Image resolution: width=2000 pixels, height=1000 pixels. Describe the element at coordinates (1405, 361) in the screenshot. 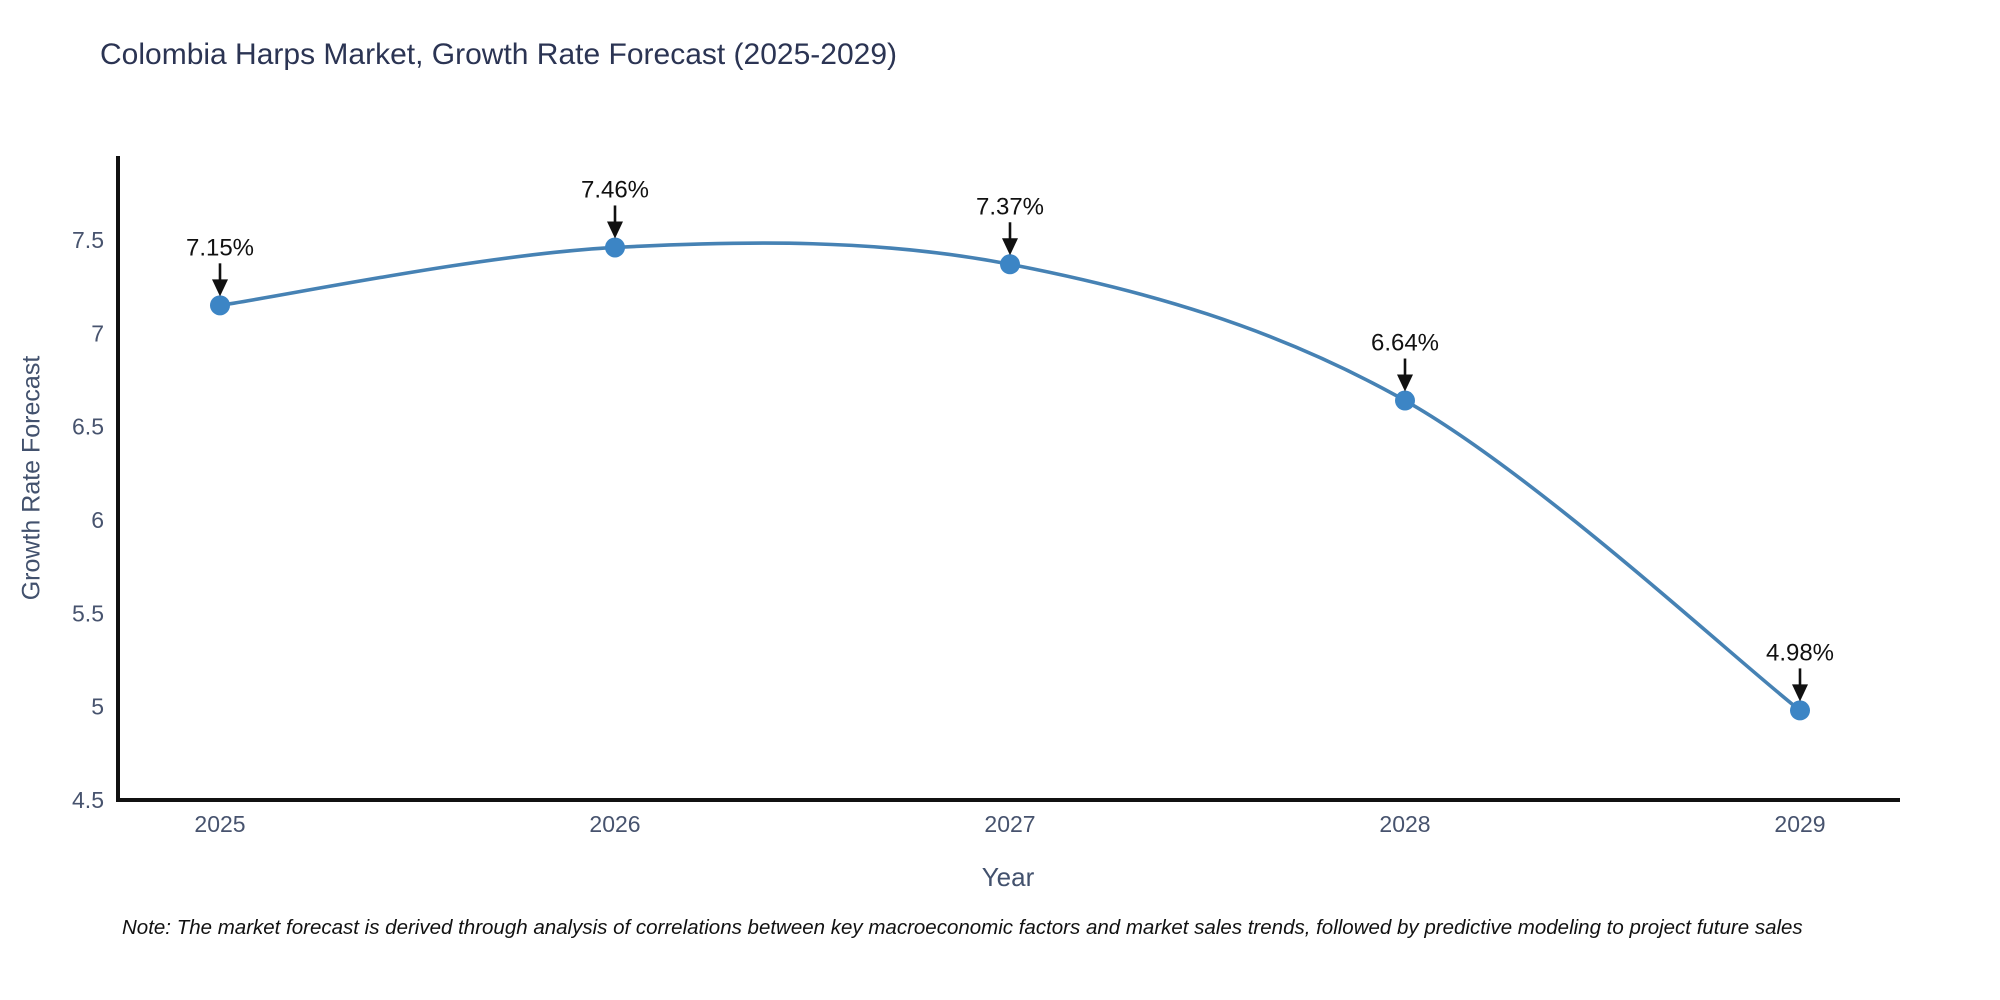

I see `point-annotation: 6.64%` at that location.